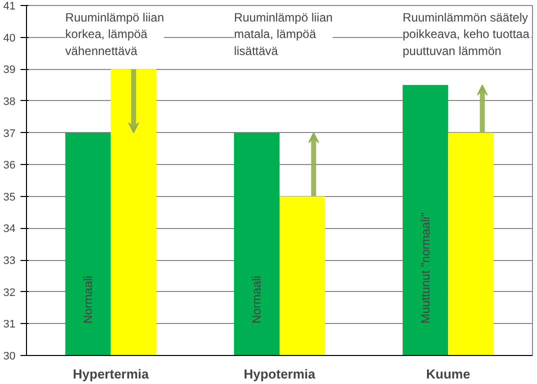 The height and width of the screenshot is (384, 537). I want to click on y-tick-label: 41, so click(9, 6).